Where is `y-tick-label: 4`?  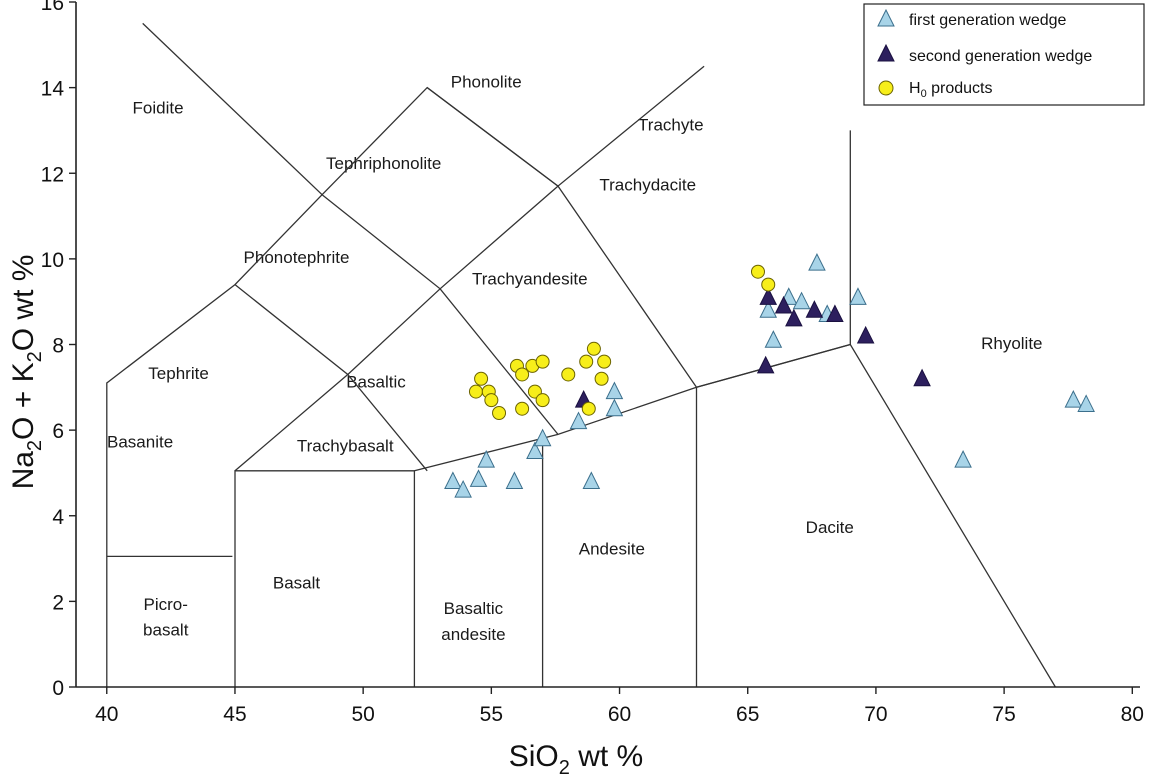 y-tick-label: 4 is located at coordinates (58, 517).